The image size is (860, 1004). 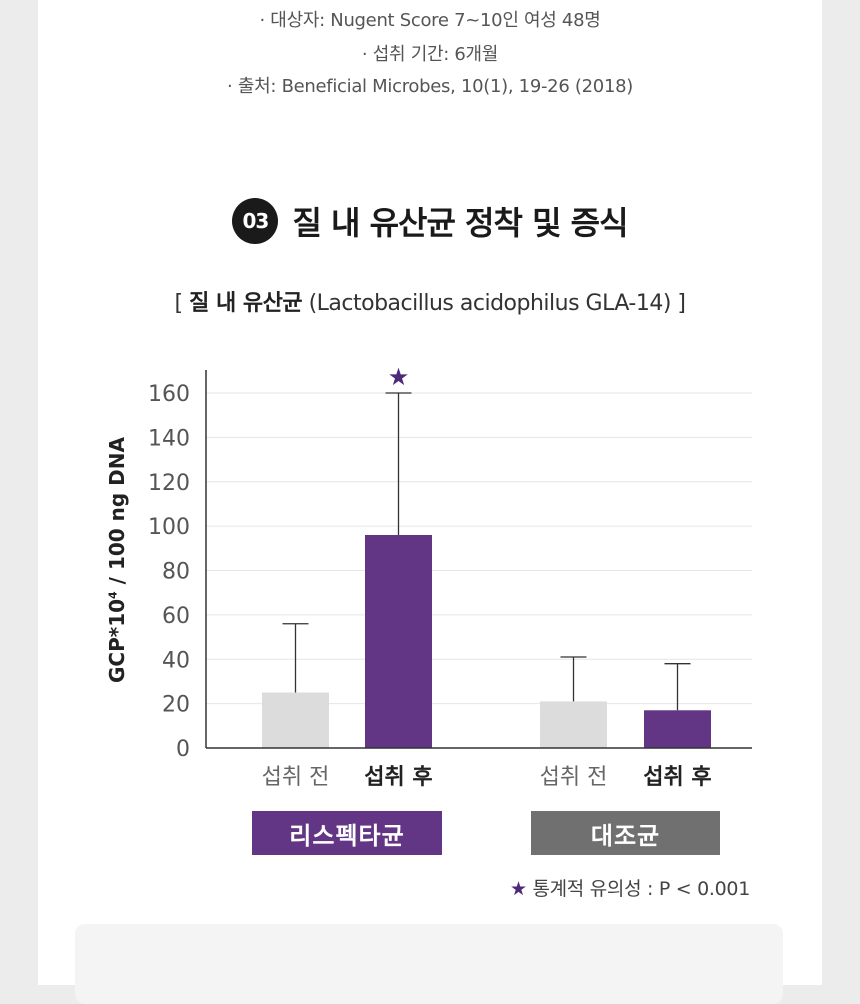 What do you see at coordinates (430, 54) in the screenshot?
I see `intake-period: · 섭취 기간: 6개월` at bounding box center [430, 54].